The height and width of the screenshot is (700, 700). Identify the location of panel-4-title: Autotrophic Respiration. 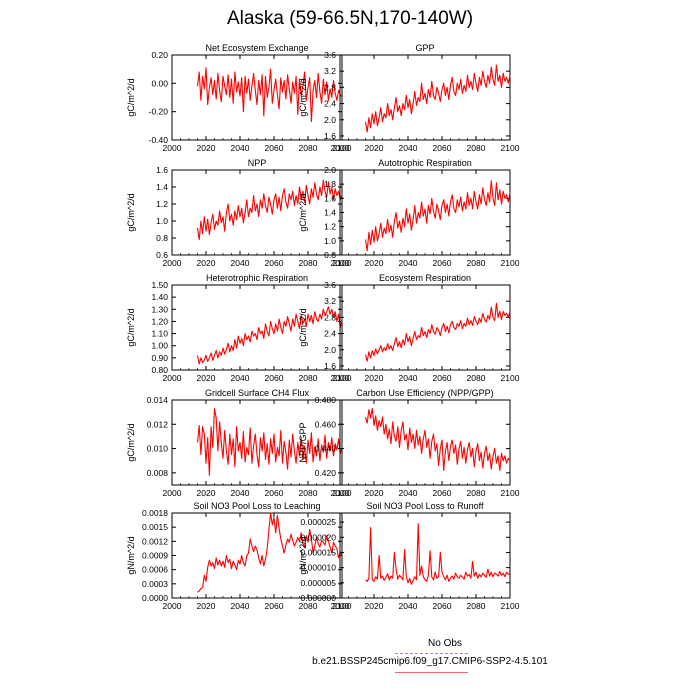
(425, 163).